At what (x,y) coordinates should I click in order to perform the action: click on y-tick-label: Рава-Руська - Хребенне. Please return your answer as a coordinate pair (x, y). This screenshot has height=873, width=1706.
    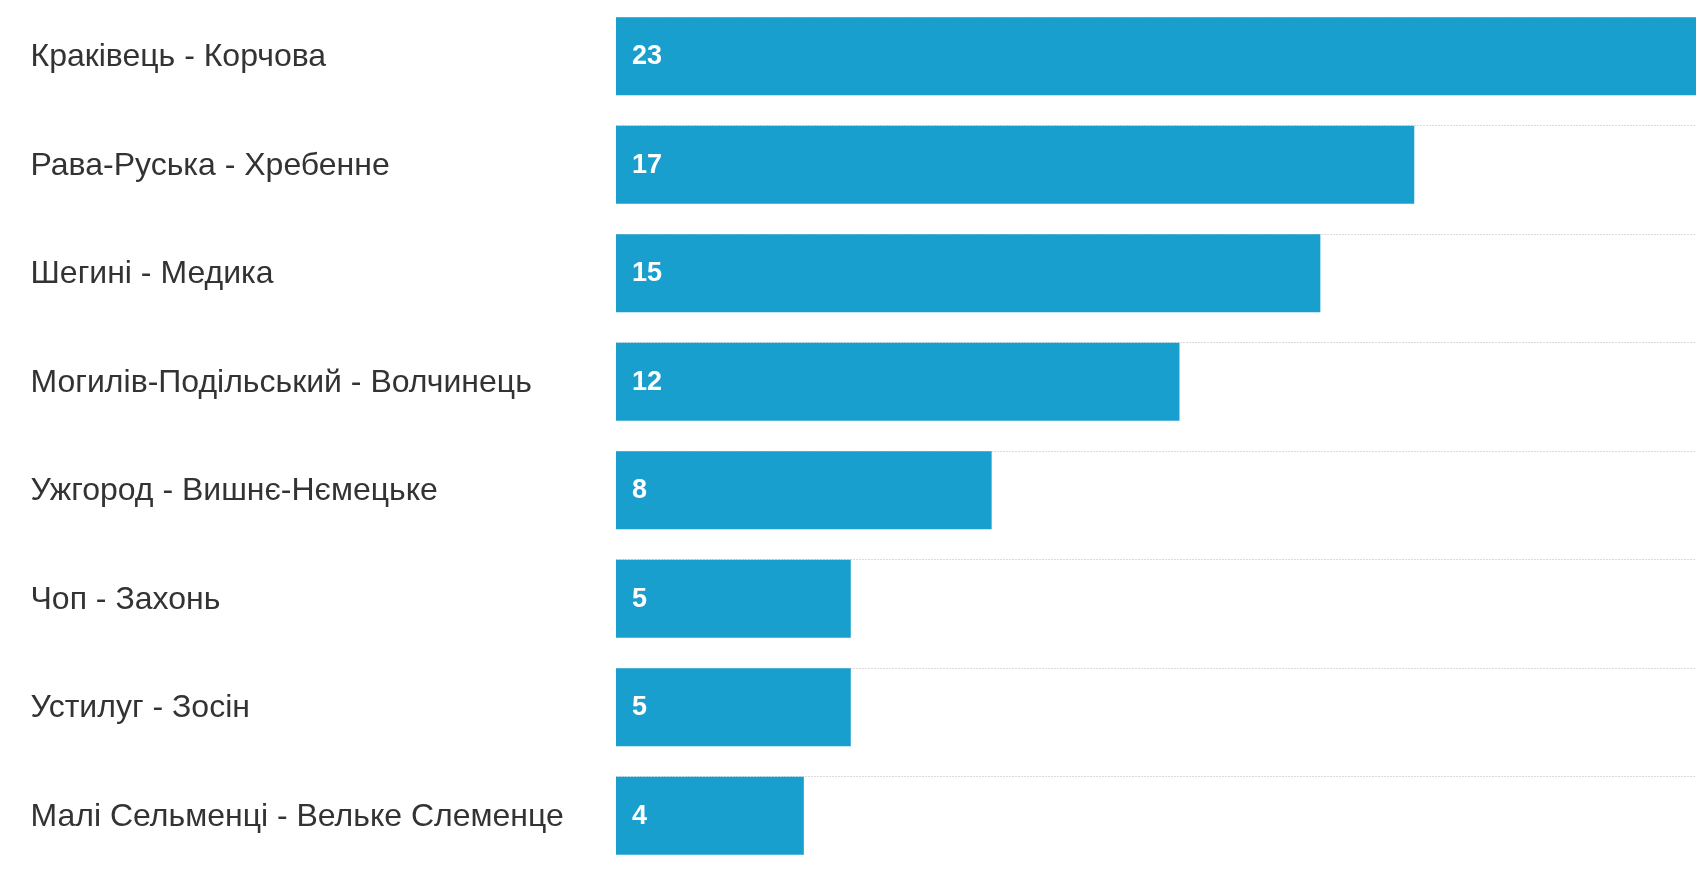
    Looking at the image, I should click on (210, 163).